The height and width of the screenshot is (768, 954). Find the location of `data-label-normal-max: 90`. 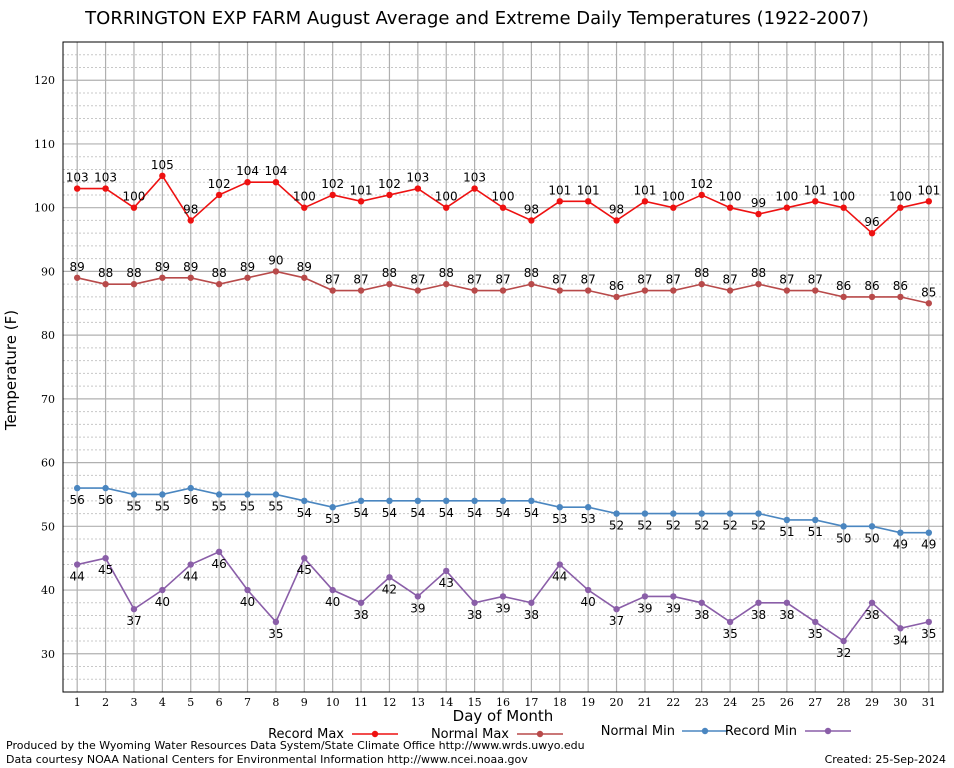

data-label-normal-max: 90 is located at coordinates (275, 260).